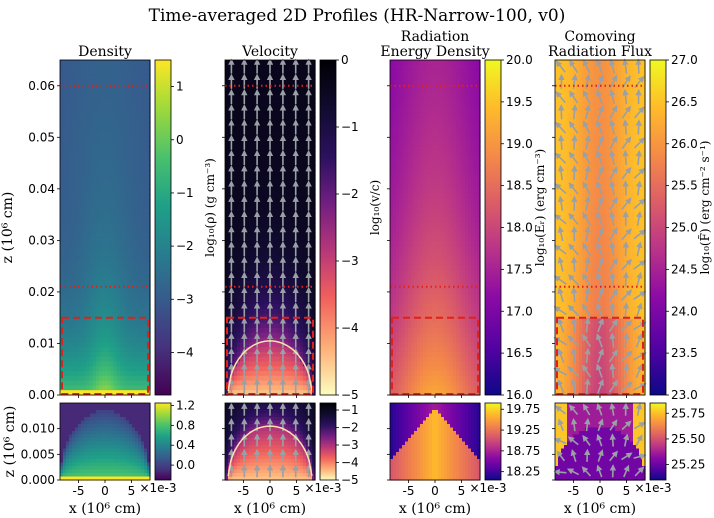 The width and height of the screenshot is (714, 518). I want to click on colorbar-tick-label: 1.2, so click(185, 405).